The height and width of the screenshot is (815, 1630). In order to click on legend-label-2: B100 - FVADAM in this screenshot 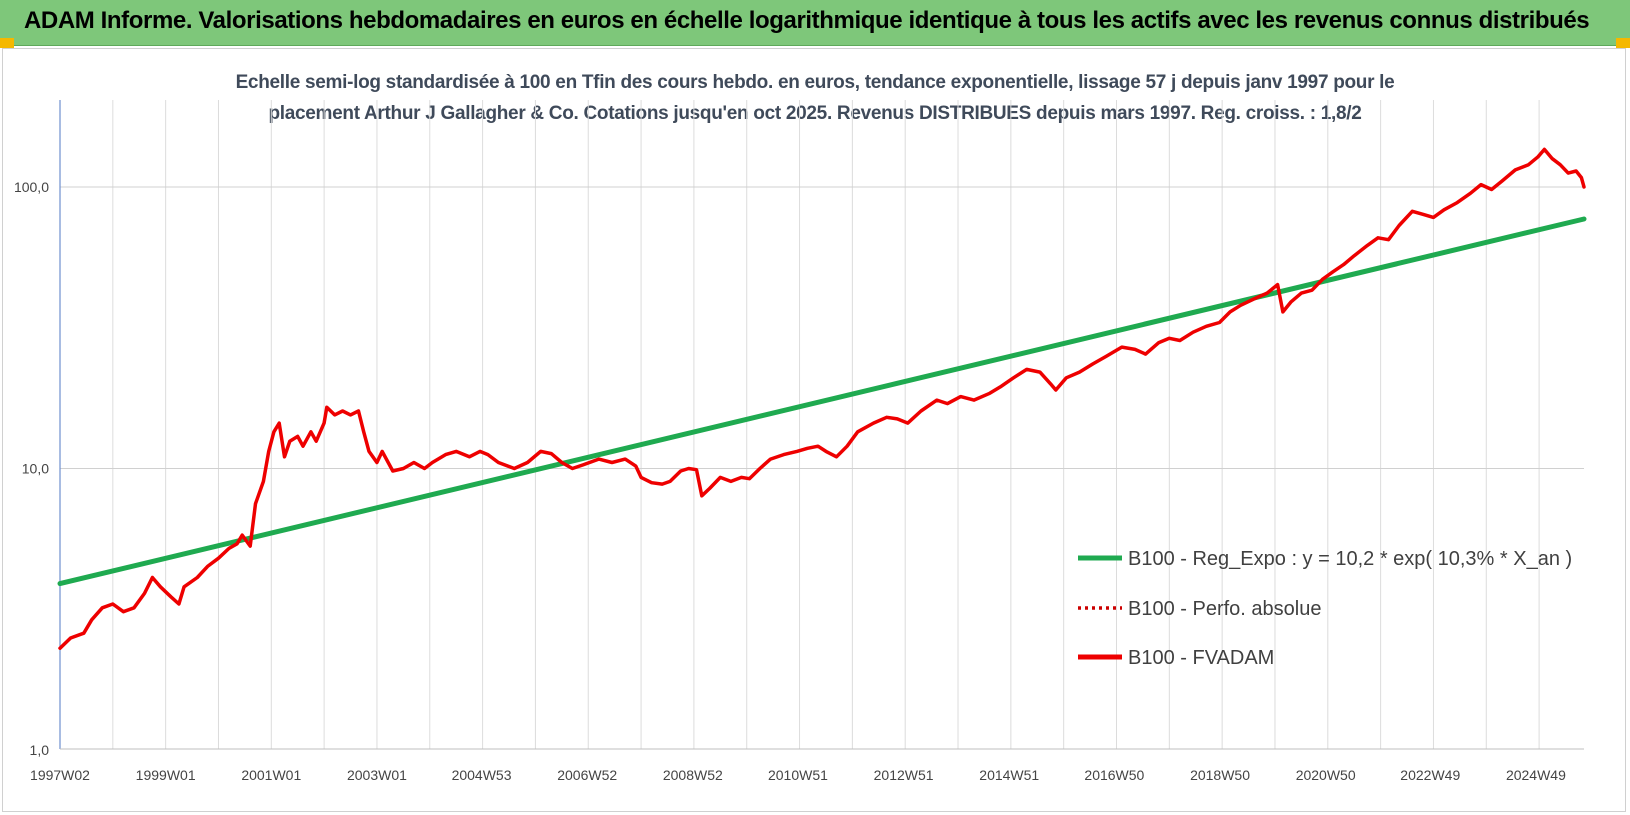, I will do `click(1201, 658)`.